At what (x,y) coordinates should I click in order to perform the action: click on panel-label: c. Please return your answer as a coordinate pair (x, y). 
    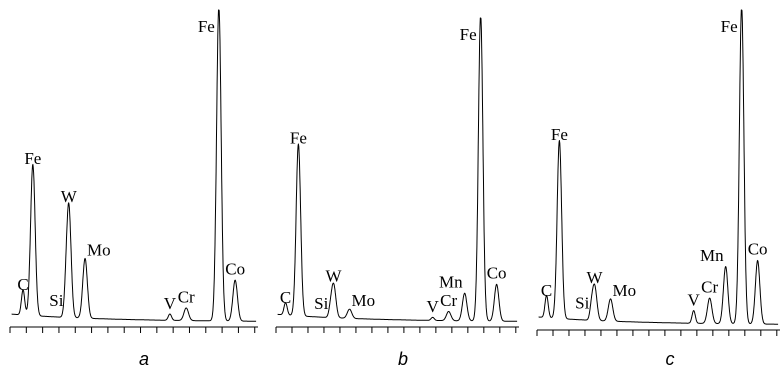
    Looking at the image, I should click on (670, 359).